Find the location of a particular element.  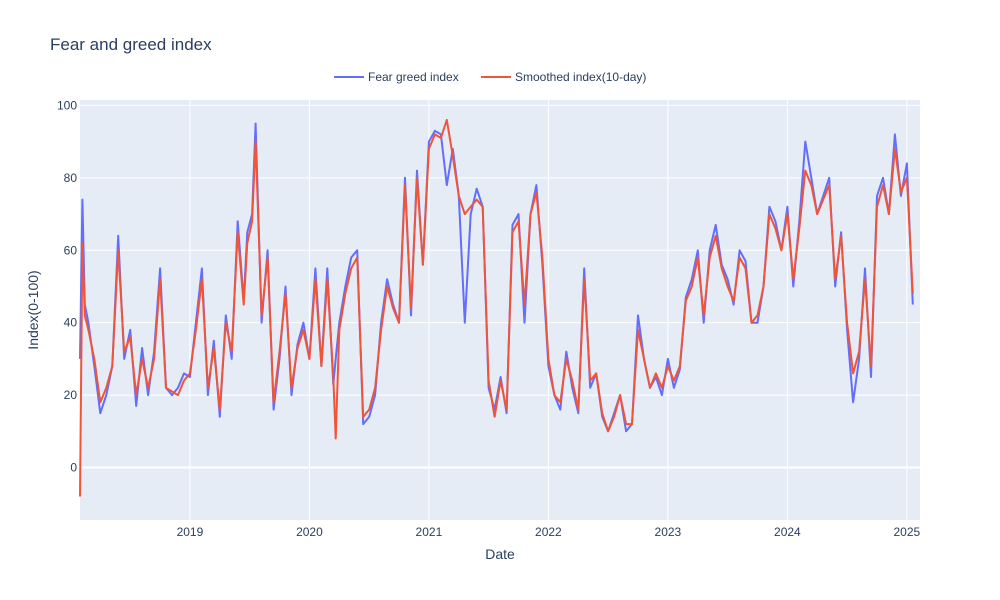

x-tick-label: 2019 is located at coordinates (190, 532).